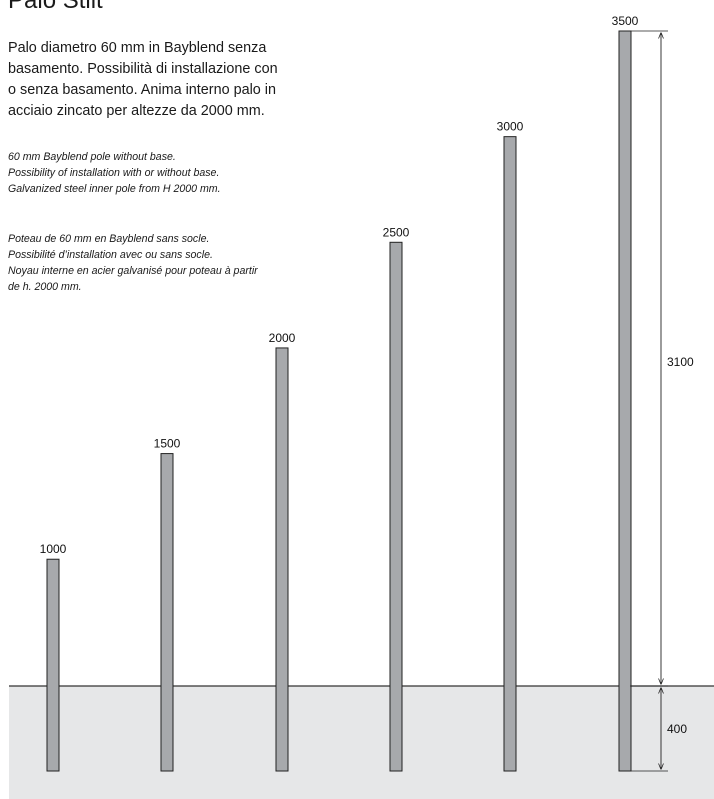 This screenshot has width=714, height=799. Describe the element at coordinates (680, 362) in the screenshot. I see `dimension-label-above-ground: 3100` at that location.